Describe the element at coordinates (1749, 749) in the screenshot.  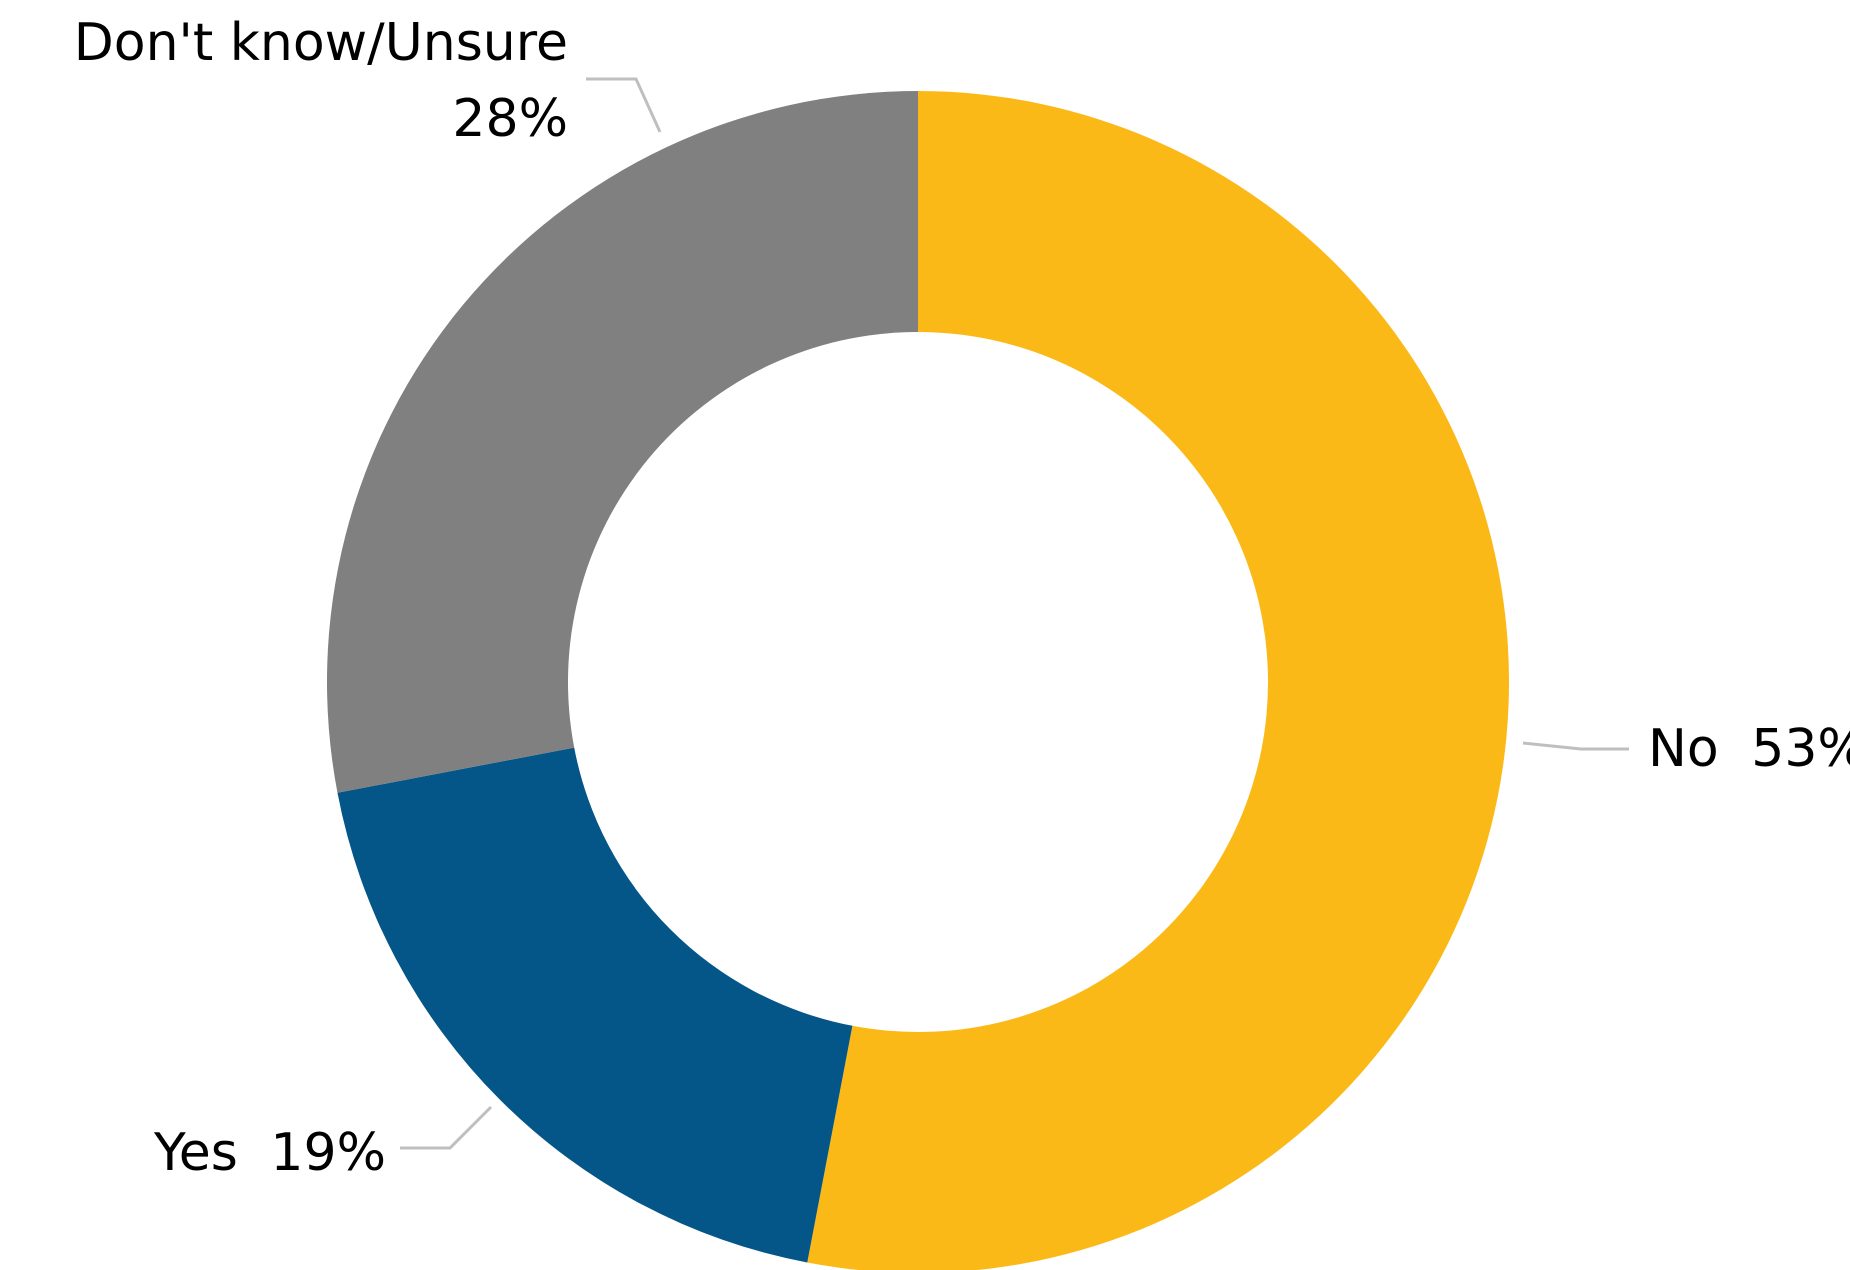
I see `data-label-no: No 53%` at that location.